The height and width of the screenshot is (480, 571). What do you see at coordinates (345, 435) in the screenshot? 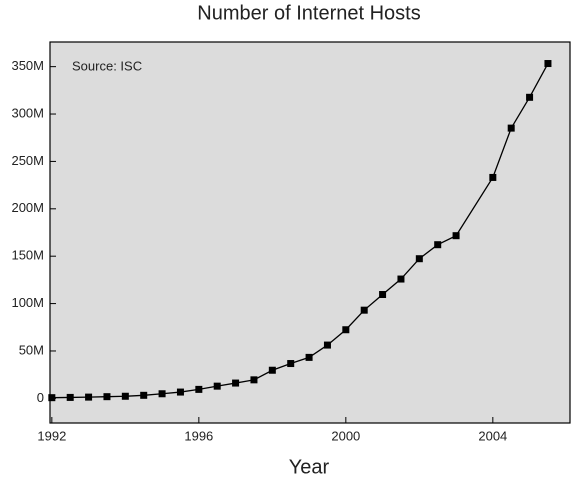
I see `x-tick-label: 2000` at bounding box center [345, 435].